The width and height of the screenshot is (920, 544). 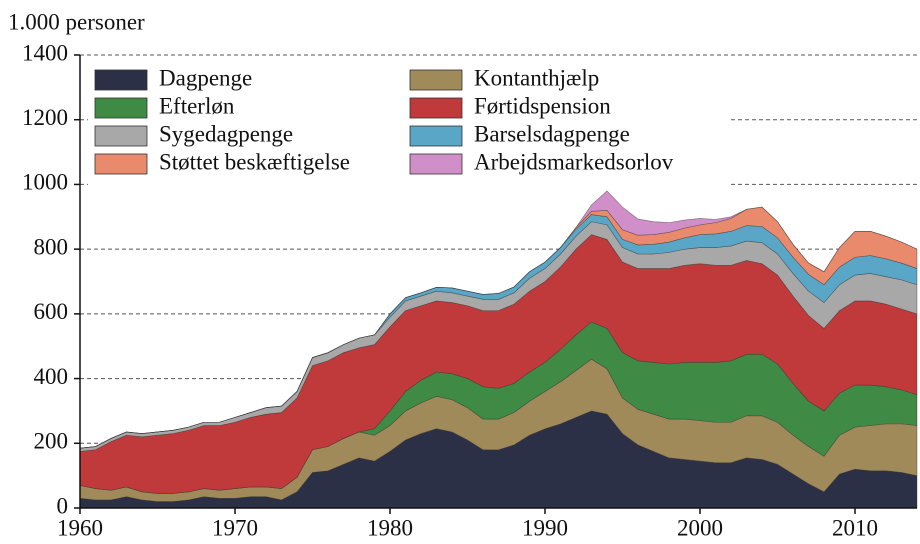 I want to click on y-tick-label: 1200, so click(x=45, y=117).